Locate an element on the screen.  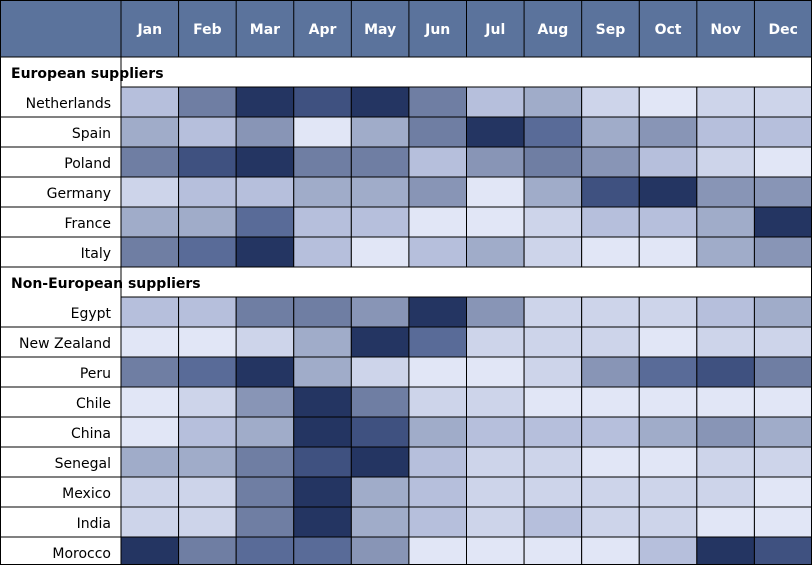
column-header-mar: Mar is located at coordinates (265, 30).